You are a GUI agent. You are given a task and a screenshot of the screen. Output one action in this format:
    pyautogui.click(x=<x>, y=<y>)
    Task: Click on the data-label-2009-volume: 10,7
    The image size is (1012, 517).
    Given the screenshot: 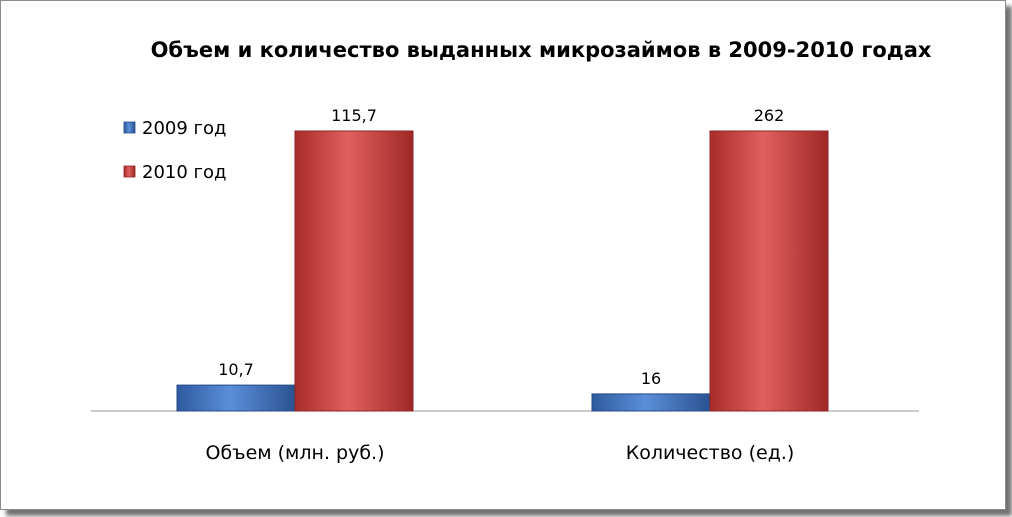 What is the action you would take?
    pyautogui.click(x=236, y=369)
    